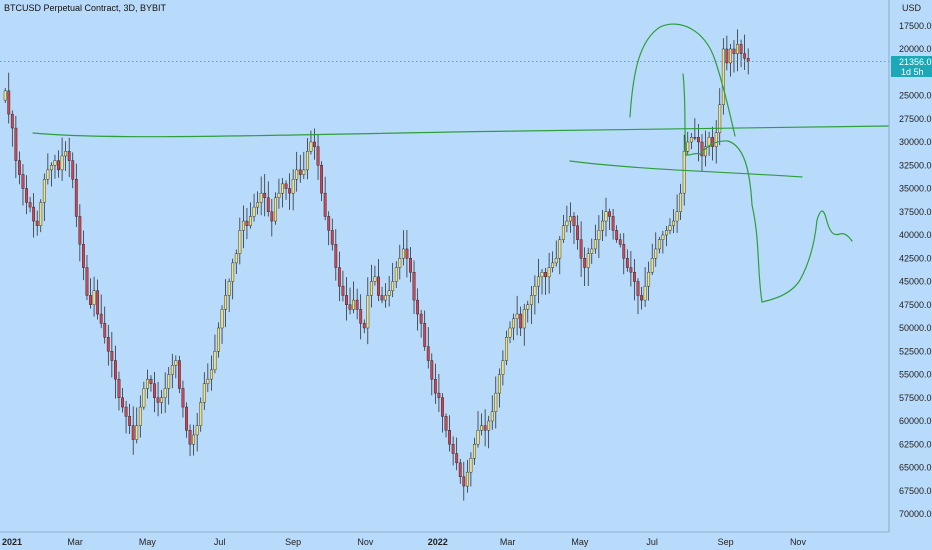 This screenshot has height=550, width=932. What do you see at coordinates (915, 421) in the screenshot?
I see `y-tick-label-17: 60000.0` at bounding box center [915, 421].